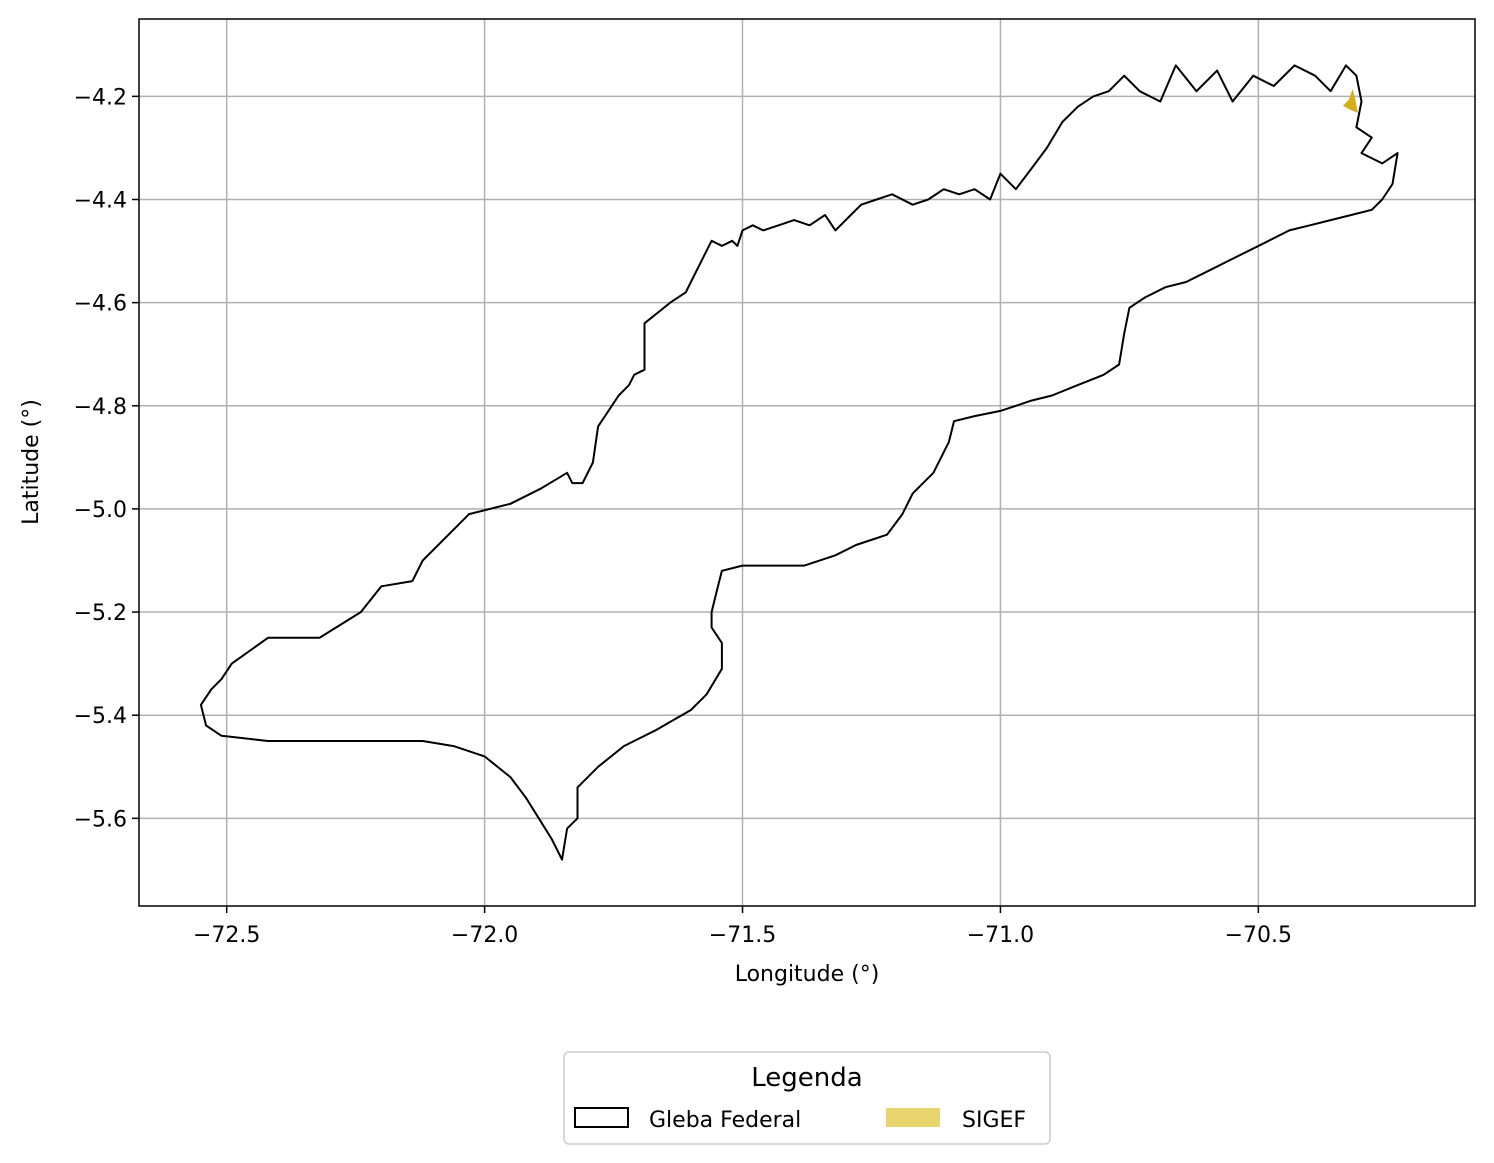  Describe the element at coordinates (806, 1078) in the screenshot. I see `legend-title: Legenda` at that location.